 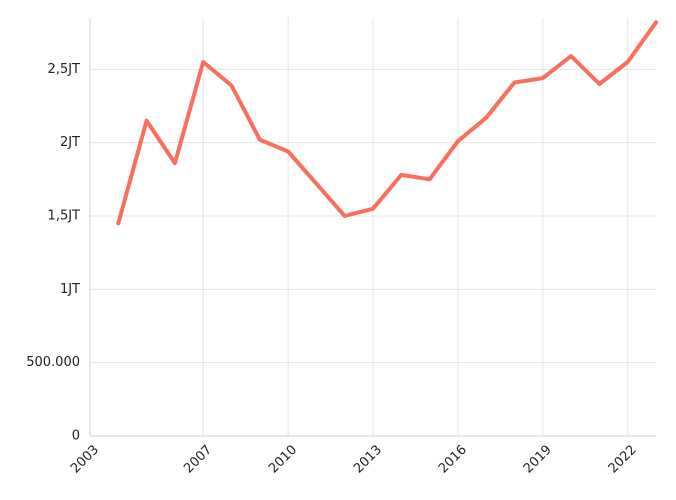 I want to click on x-tick-labels: 2003 2007 2010 2013 2016 2019 2022, so click(x=354, y=459).